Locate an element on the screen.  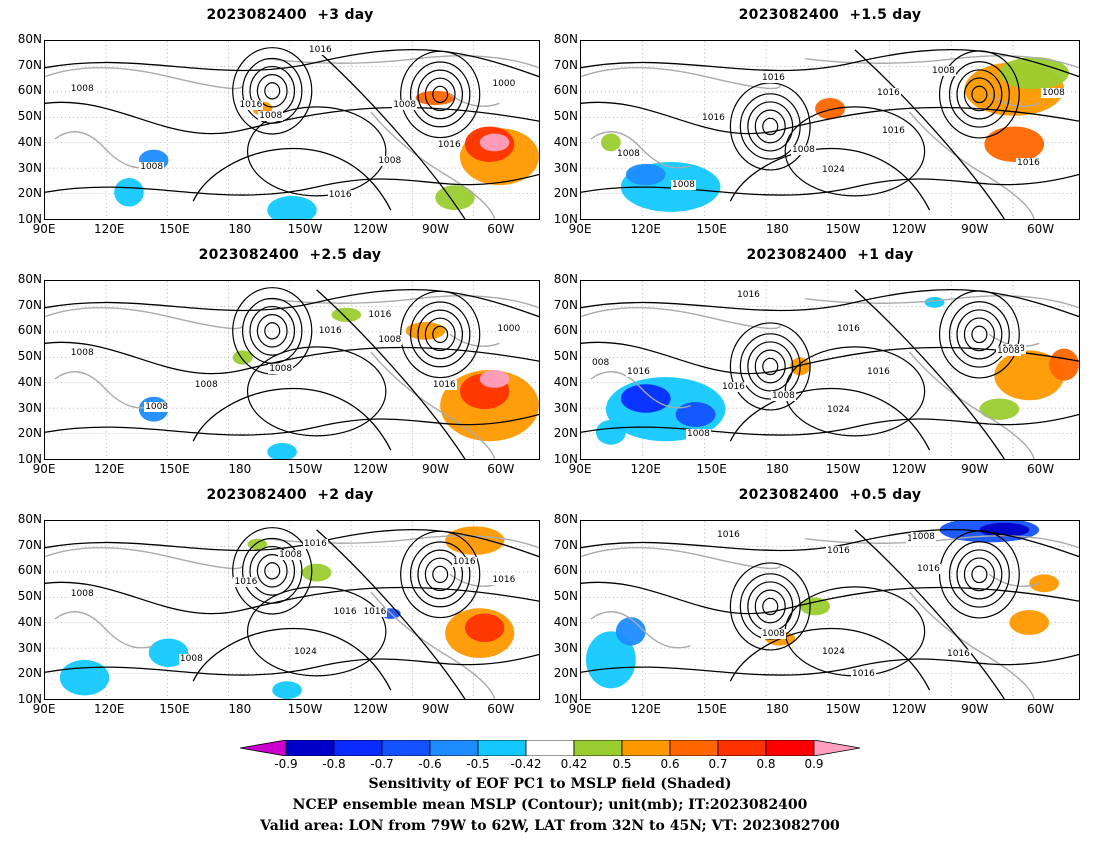
map-canvas is located at coordinates (292, 370).